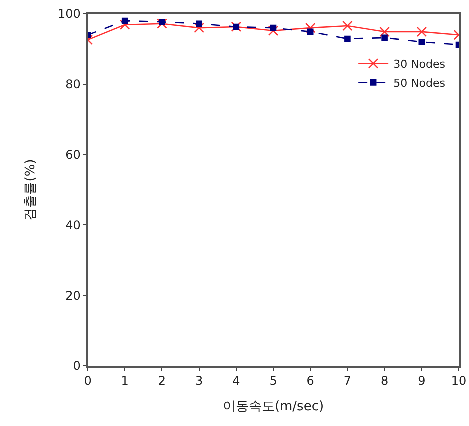 The width and height of the screenshot is (469, 426). Describe the element at coordinates (69, 14) in the screenshot. I see `y-tick-label: 100` at that location.